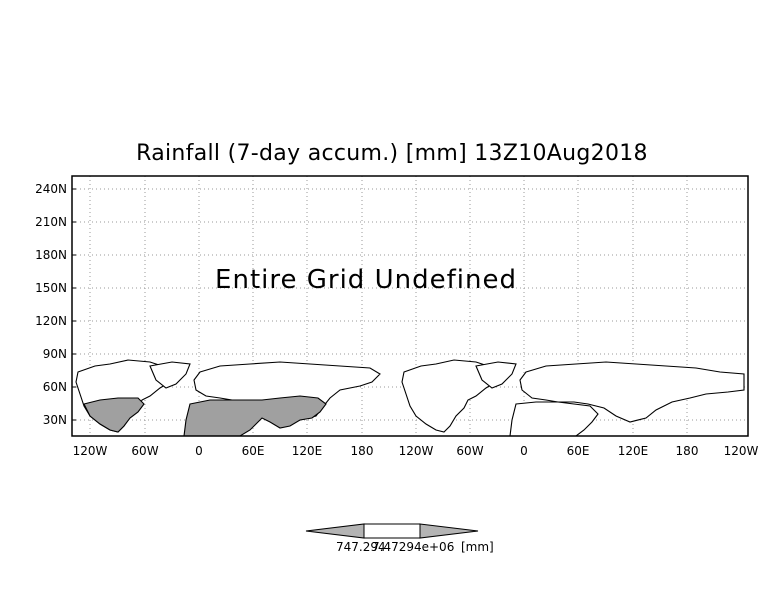 This screenshot has height=612, width=784. What do you see at coordinates (255, 416) in the screenshot?
I see `africa-mideast-shaded` at bounding box center [255, 416].